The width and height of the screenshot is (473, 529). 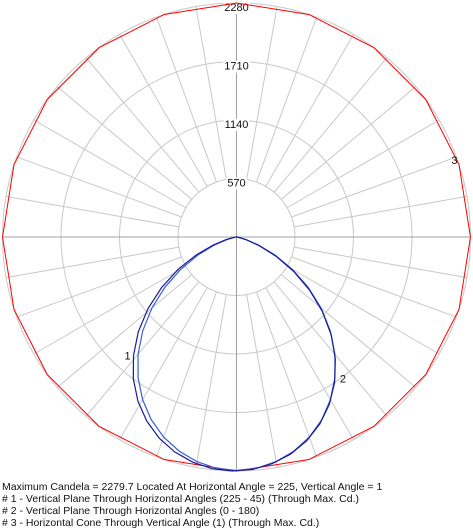 What do you see at coordinates (236, 96) in the screenshot?
I see `ring-labels: 570 1140 1710 2280` at bounding box center [236, 96].